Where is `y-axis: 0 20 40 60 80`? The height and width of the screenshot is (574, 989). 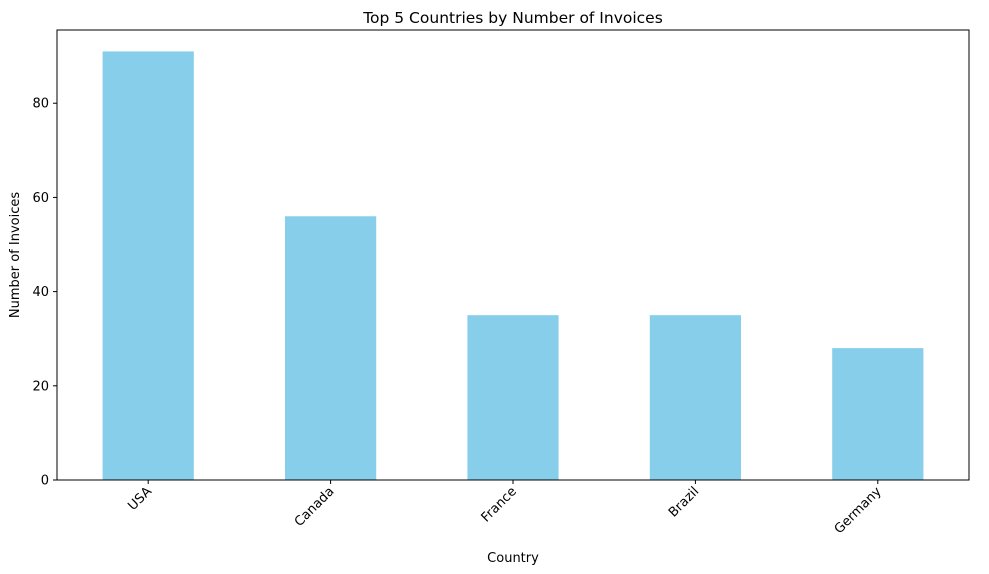 y-axis: 0 20 40 60 80 is located at coordinates (44, 293).